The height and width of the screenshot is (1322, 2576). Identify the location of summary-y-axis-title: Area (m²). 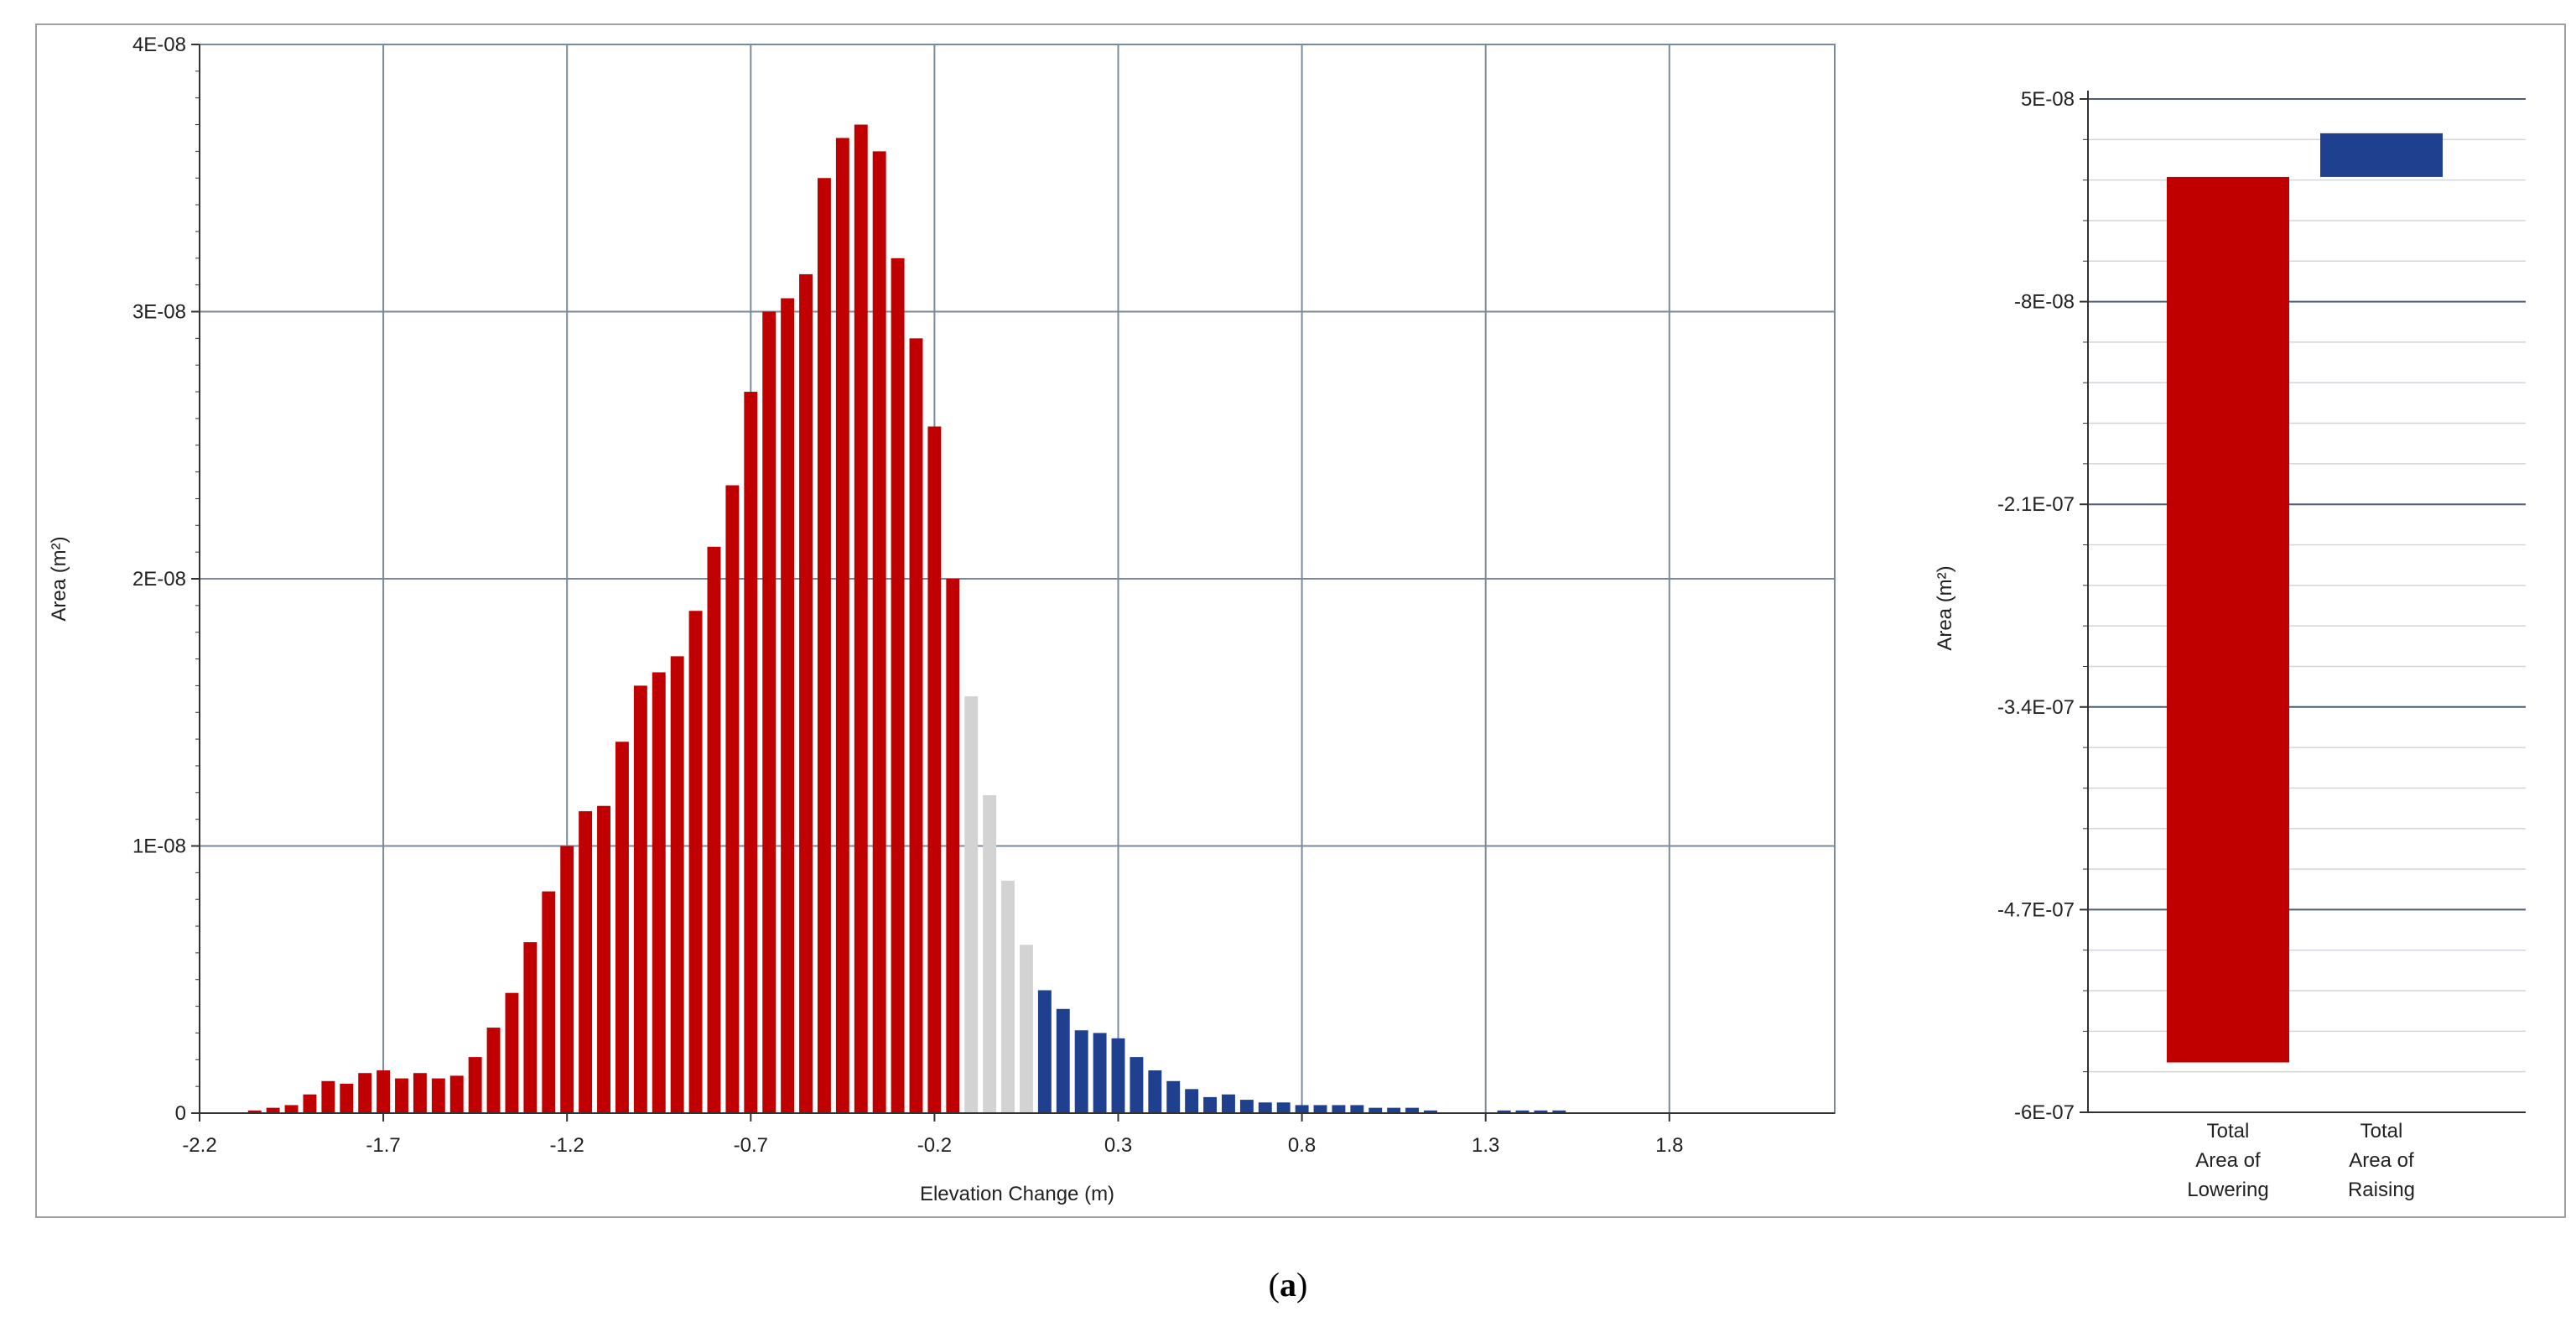
(1945, 607).